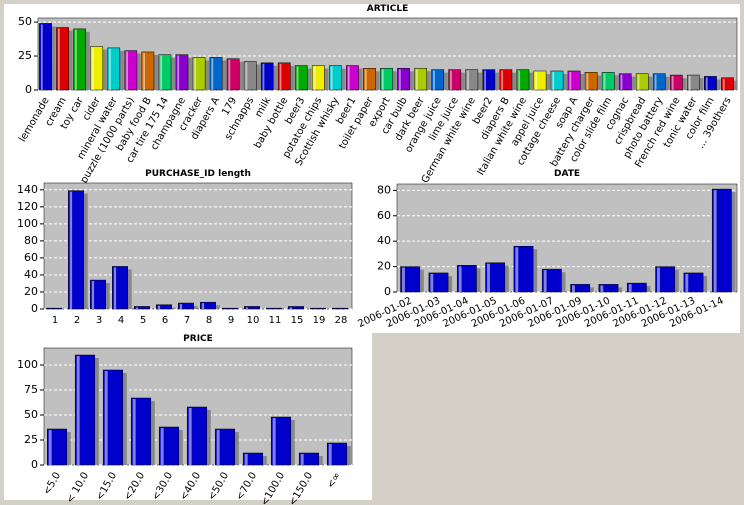 The width and height of the screenshot is (744, 505). What do you see at coordinates (567, 174) in the screenshot?
I see `chart-title: DATE` at bounding box center [567, 174].